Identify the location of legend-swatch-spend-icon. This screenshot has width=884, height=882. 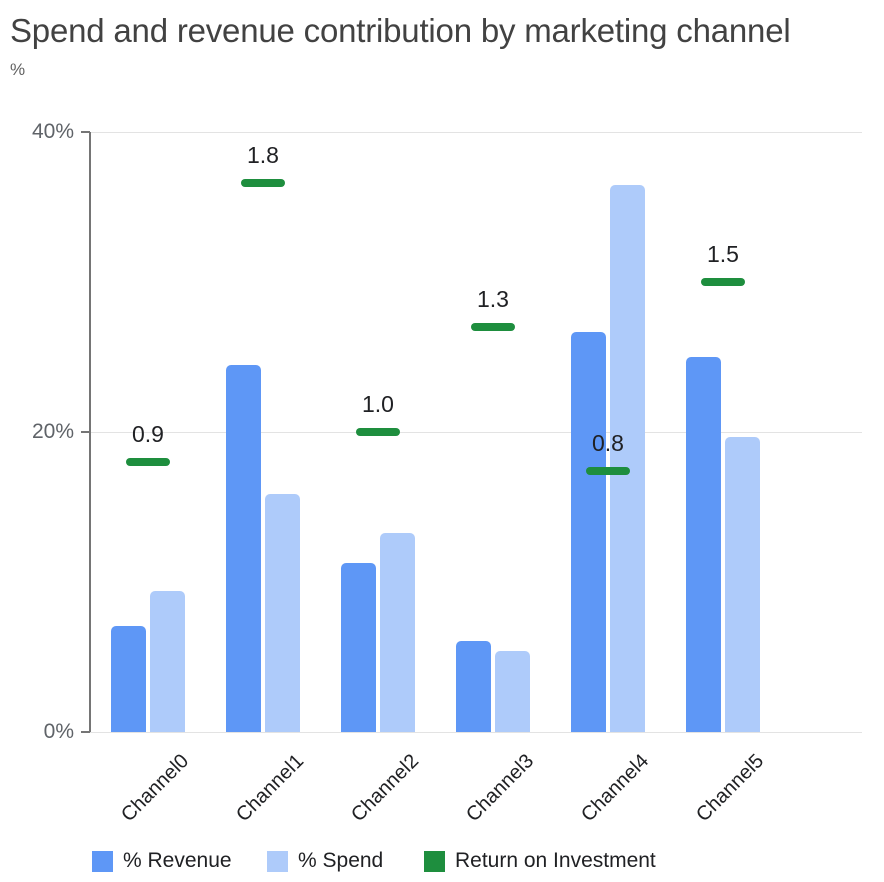
(277, 861).